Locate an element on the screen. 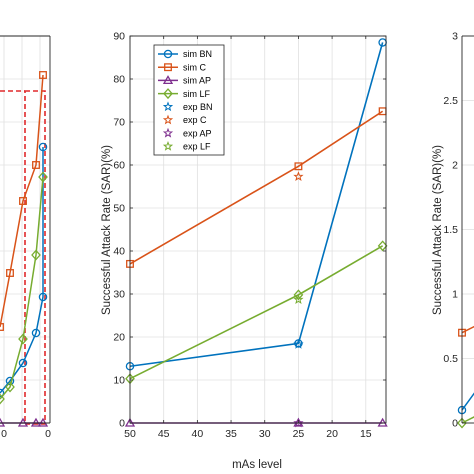 This screenshot has height=474, width=474. legend-label: exp C is located at coordinates (195, 120).